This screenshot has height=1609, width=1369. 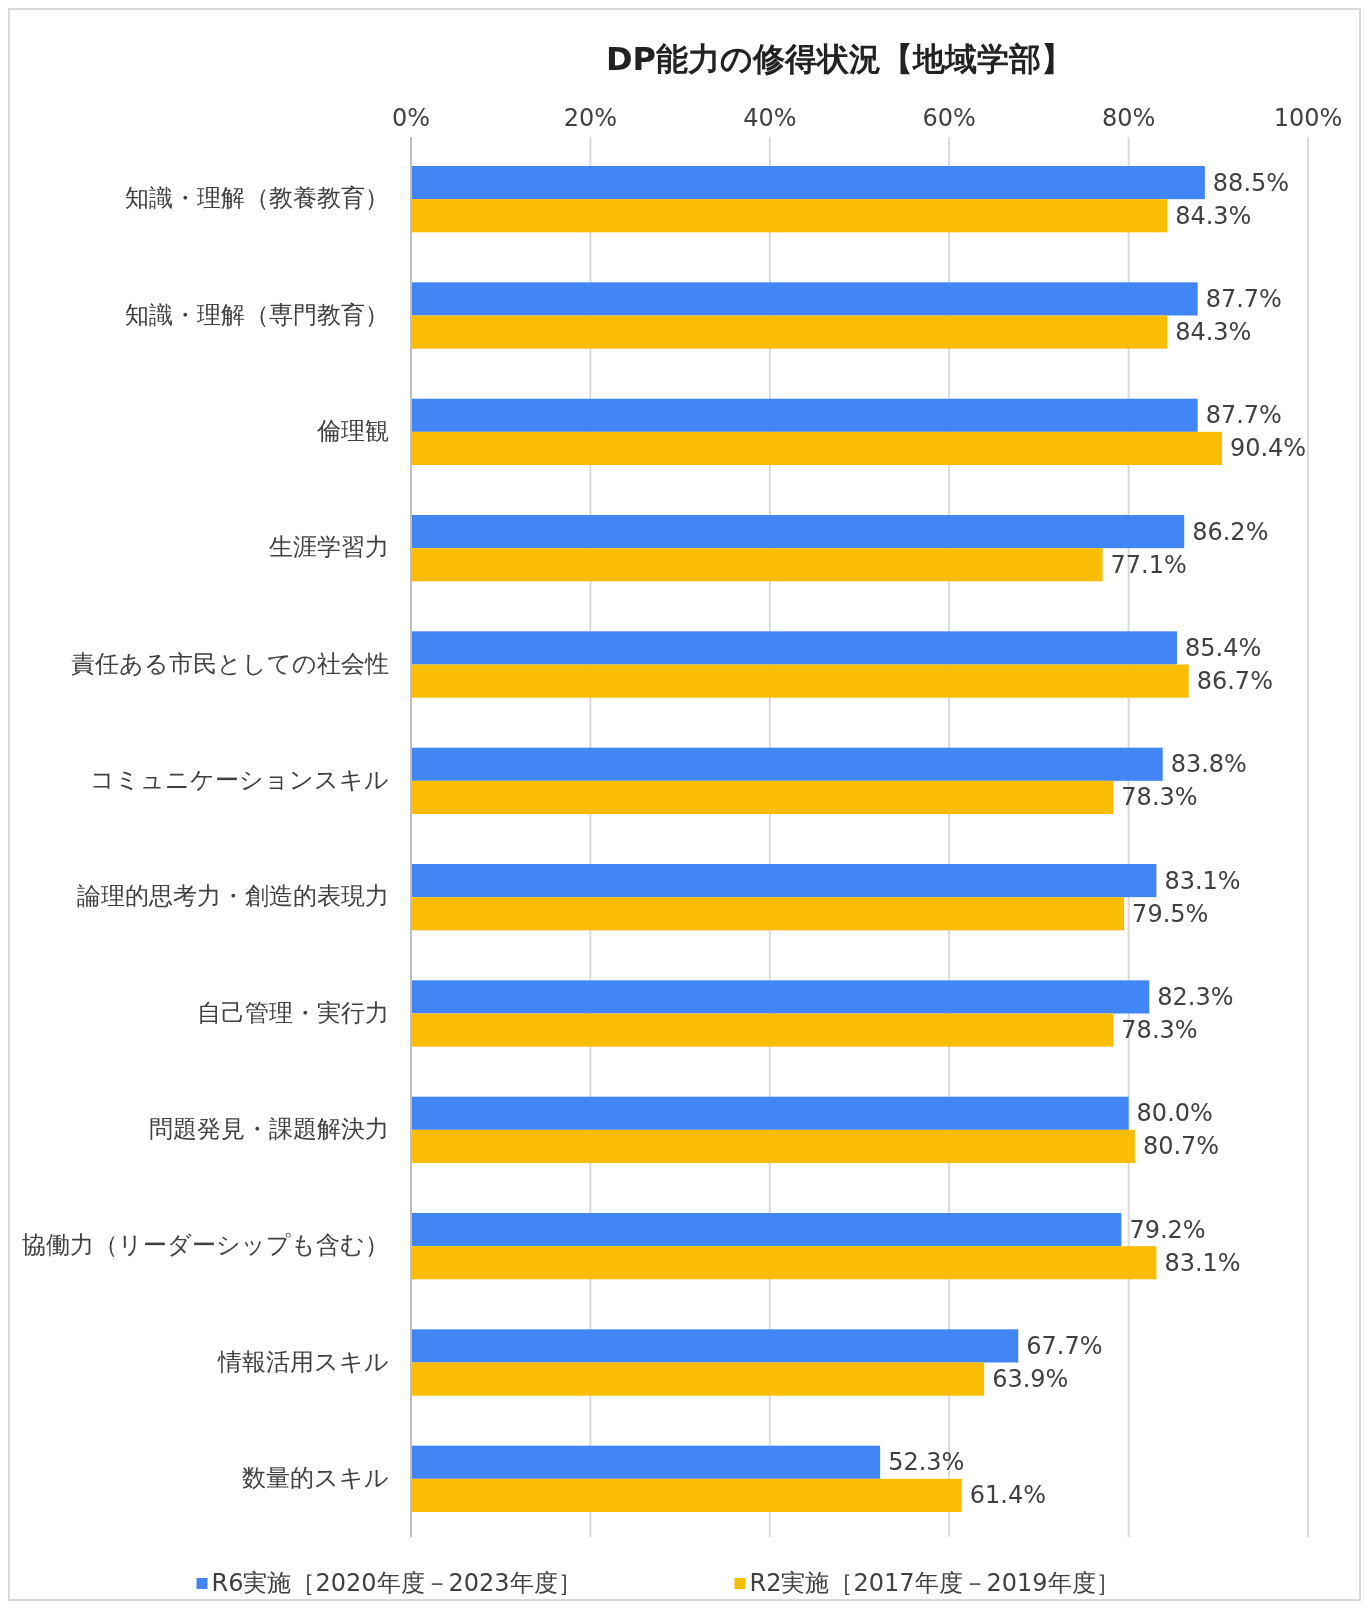 I want to click on data-label: 77.1%, so click(x=1148, y=564).